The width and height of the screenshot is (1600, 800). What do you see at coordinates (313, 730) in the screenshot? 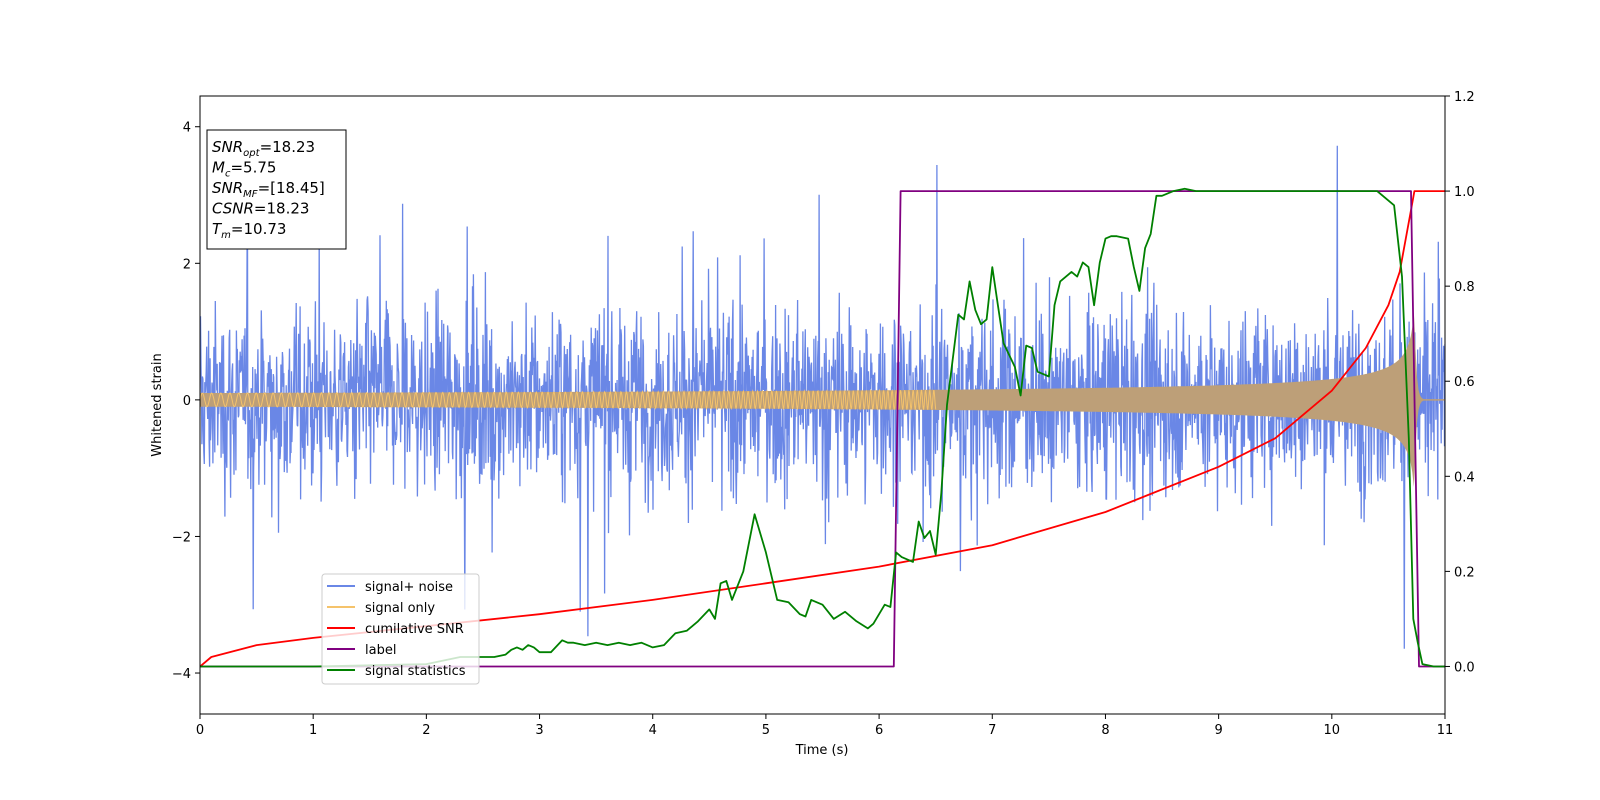
I see `x-tick-label: 1` at bounding box center [313, 730].